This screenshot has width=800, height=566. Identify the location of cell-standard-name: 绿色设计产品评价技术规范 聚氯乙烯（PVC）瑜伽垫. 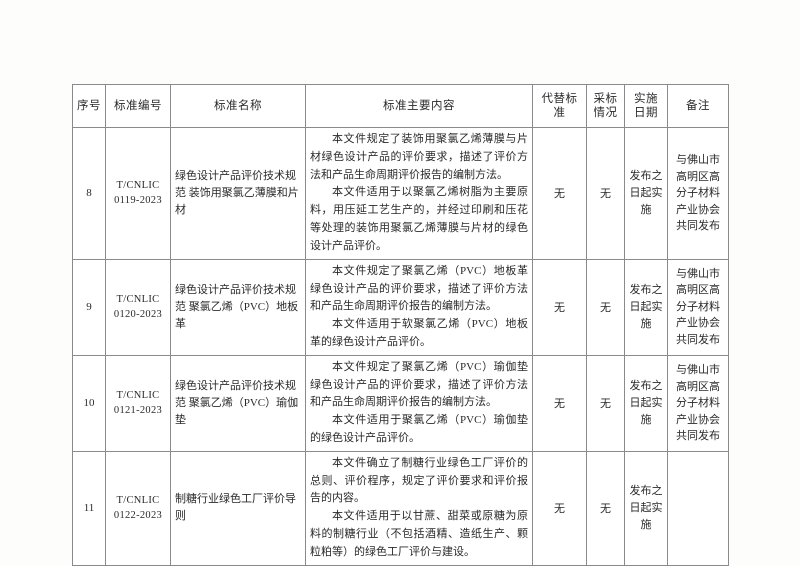
(238, 403).